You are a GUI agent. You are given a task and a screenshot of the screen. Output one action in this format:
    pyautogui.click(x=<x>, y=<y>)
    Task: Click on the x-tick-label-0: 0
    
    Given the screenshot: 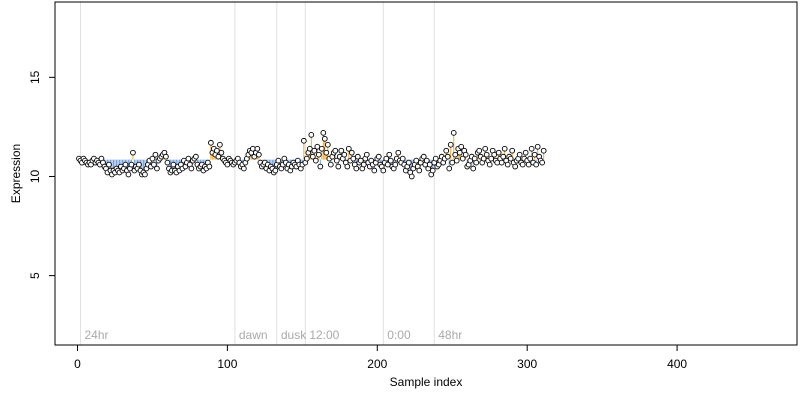 What is the action you would take?
    pyautogui.click(x=77, y=364)
    